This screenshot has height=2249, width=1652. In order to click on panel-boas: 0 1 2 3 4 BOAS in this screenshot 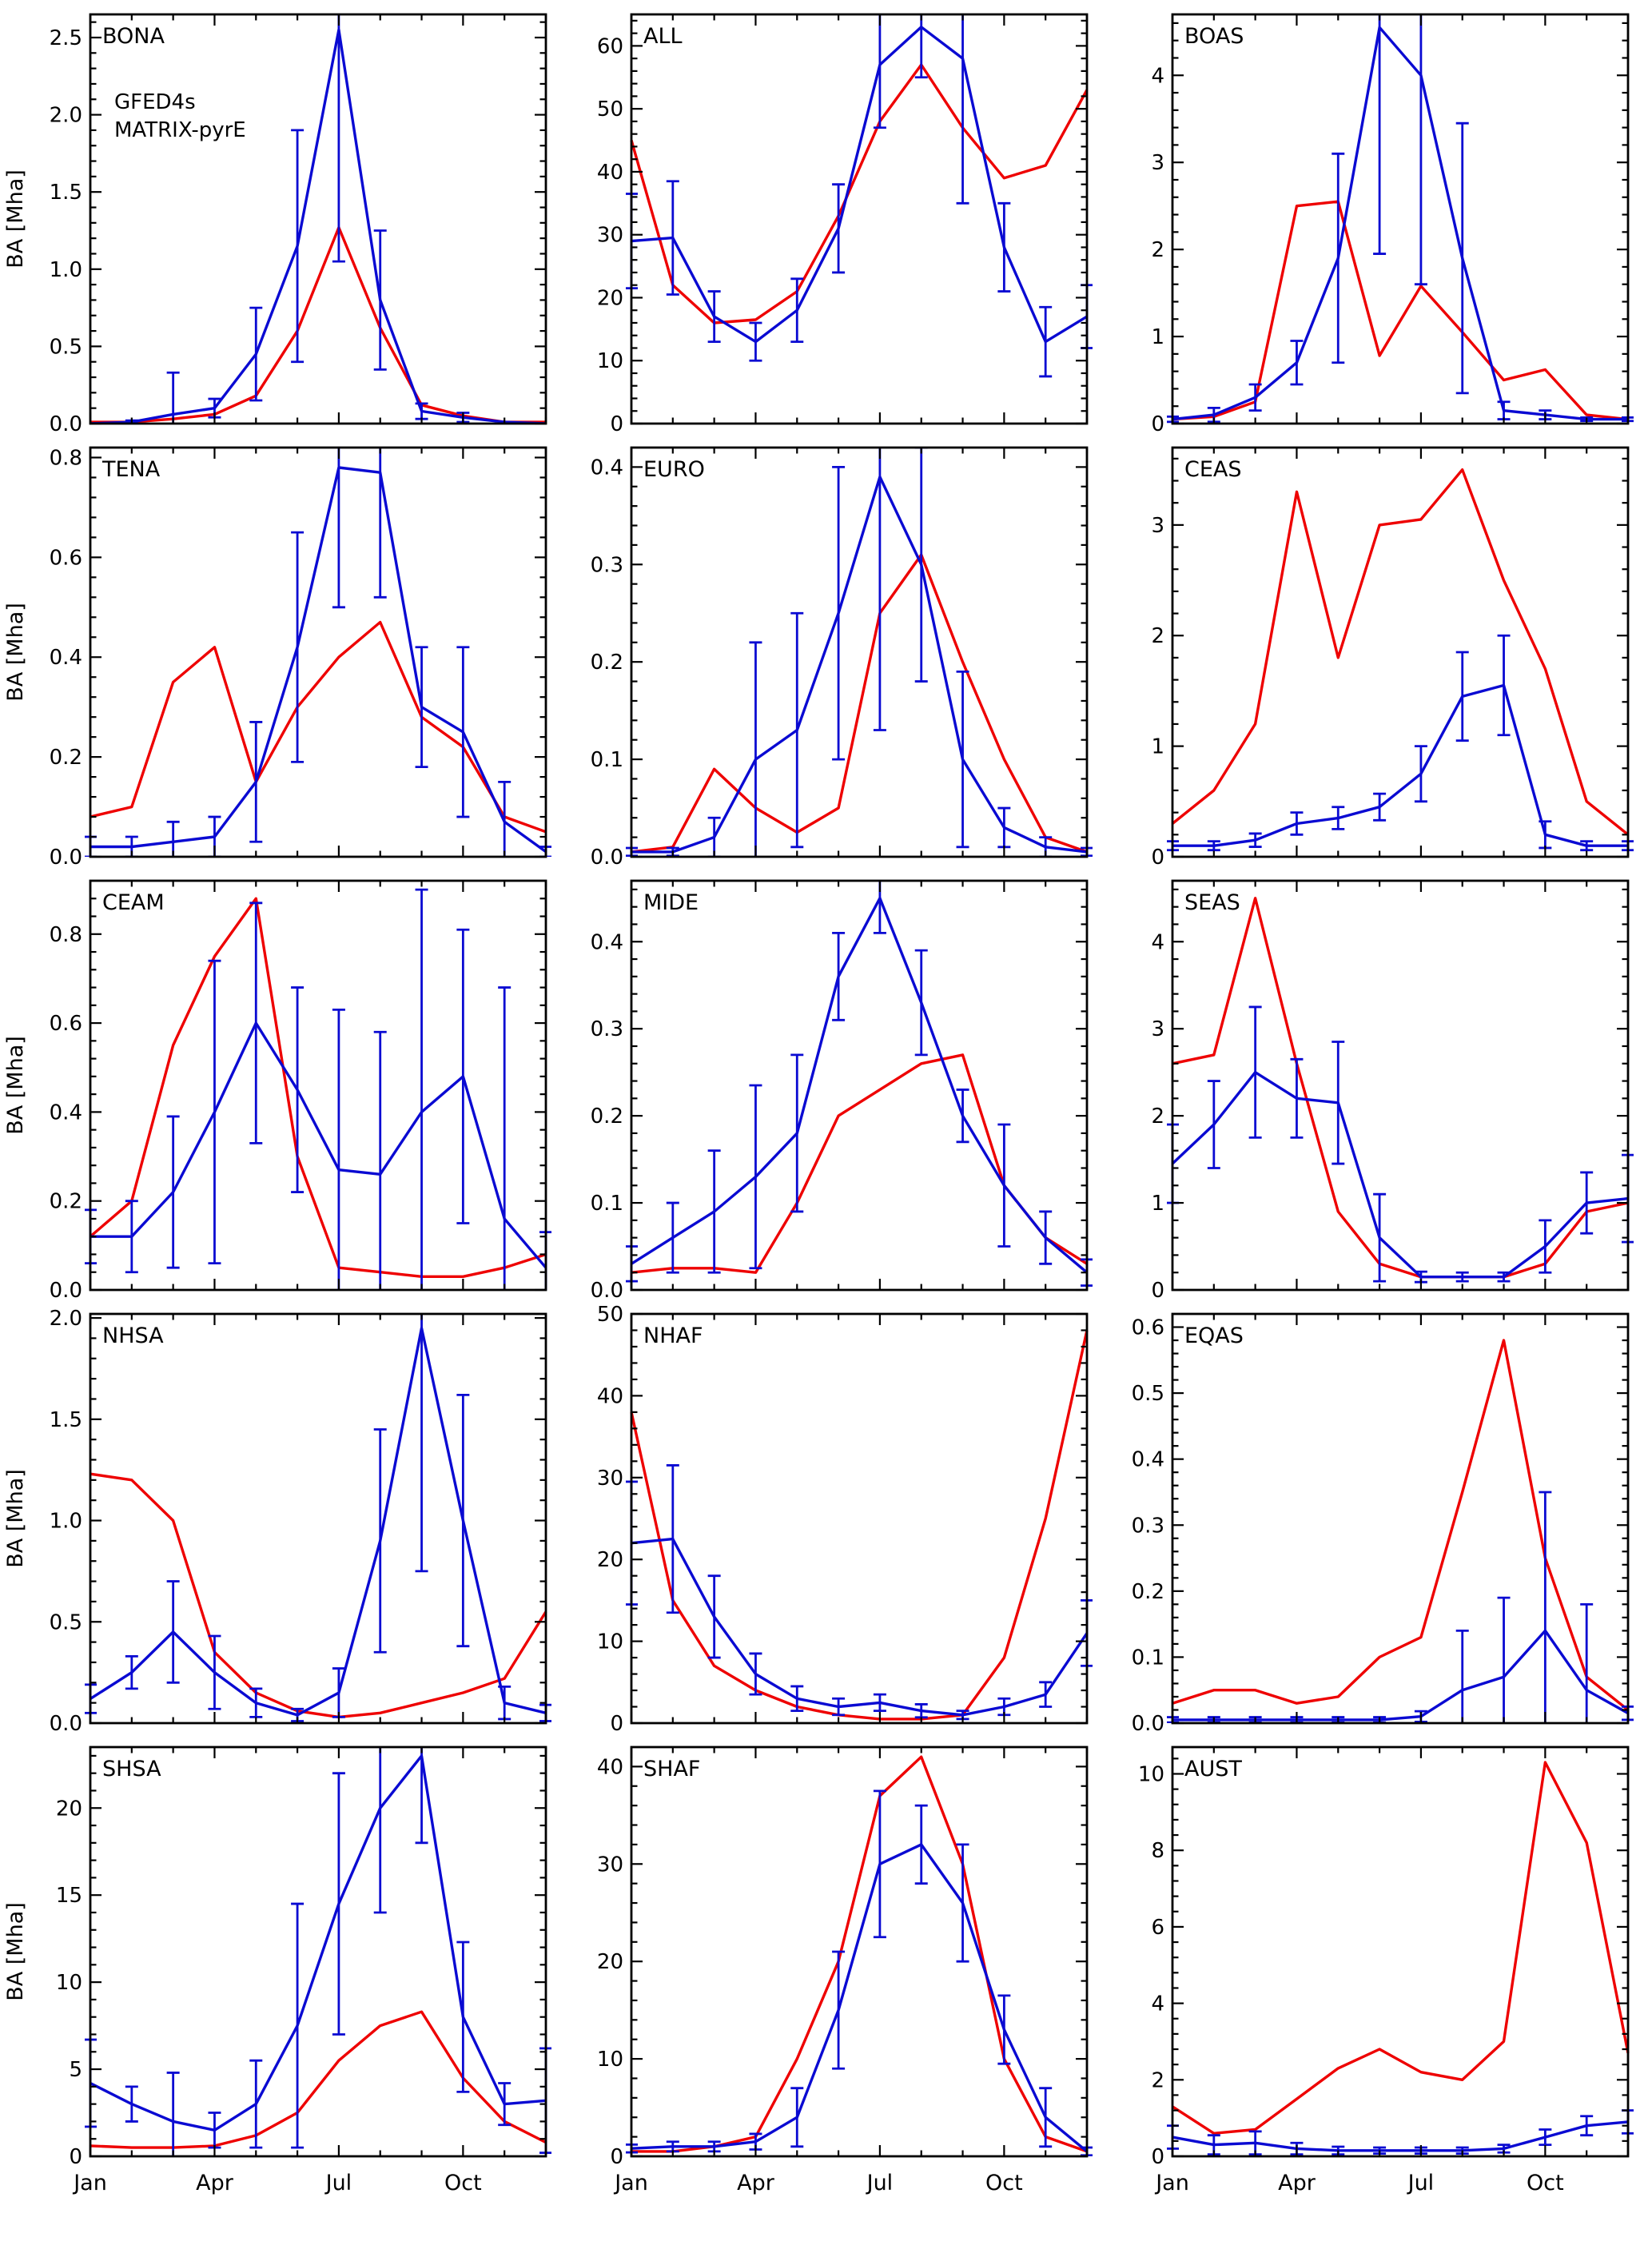, I will do `click(1392, 224)`.